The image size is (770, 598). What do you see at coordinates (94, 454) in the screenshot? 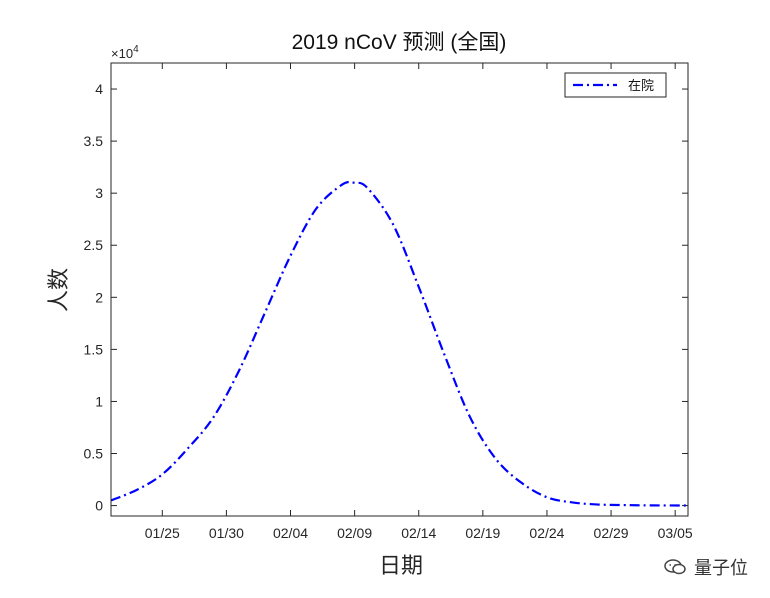
I see `y-tick-label: 0.5` at bounding box center [94, 454].